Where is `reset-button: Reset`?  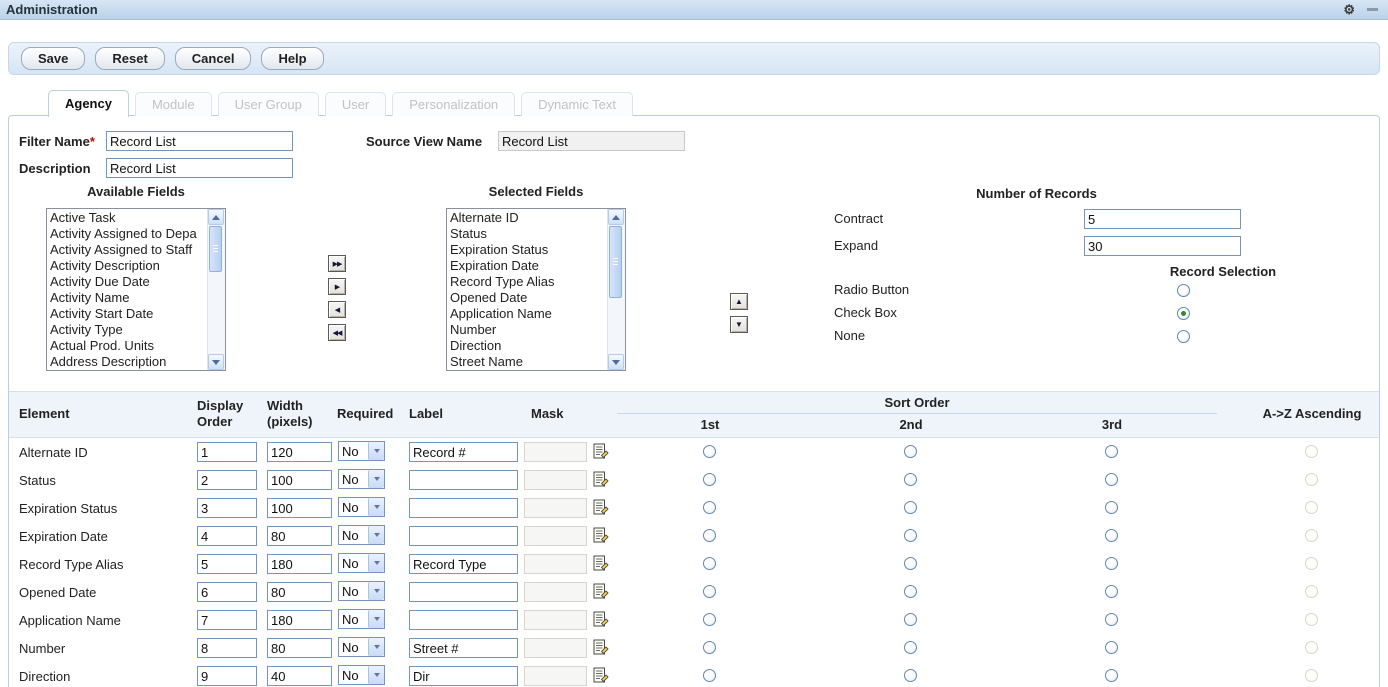
reset-button: Reset is located at coordinates (130, 58).